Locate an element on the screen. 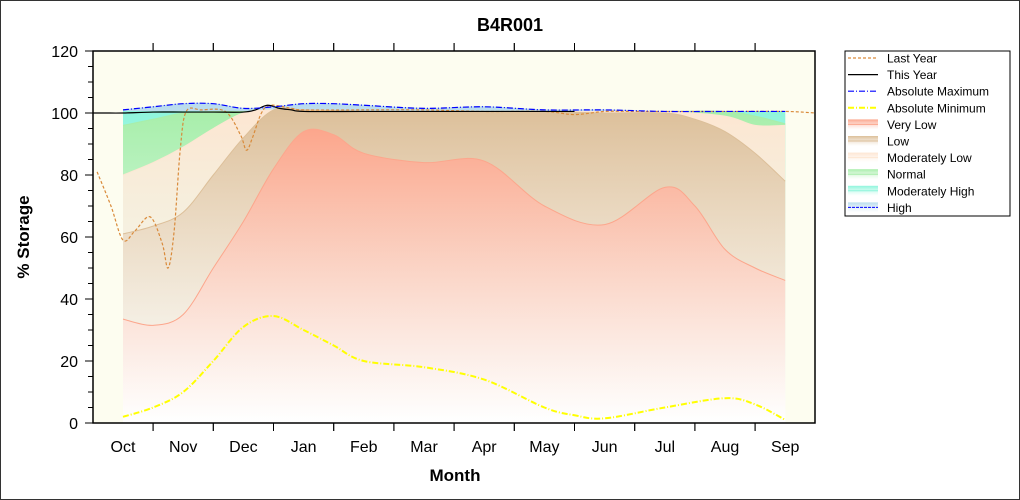 This screenshot has height=500, width=1020. legend-label: Very Low is located at coordinates (912, 125).